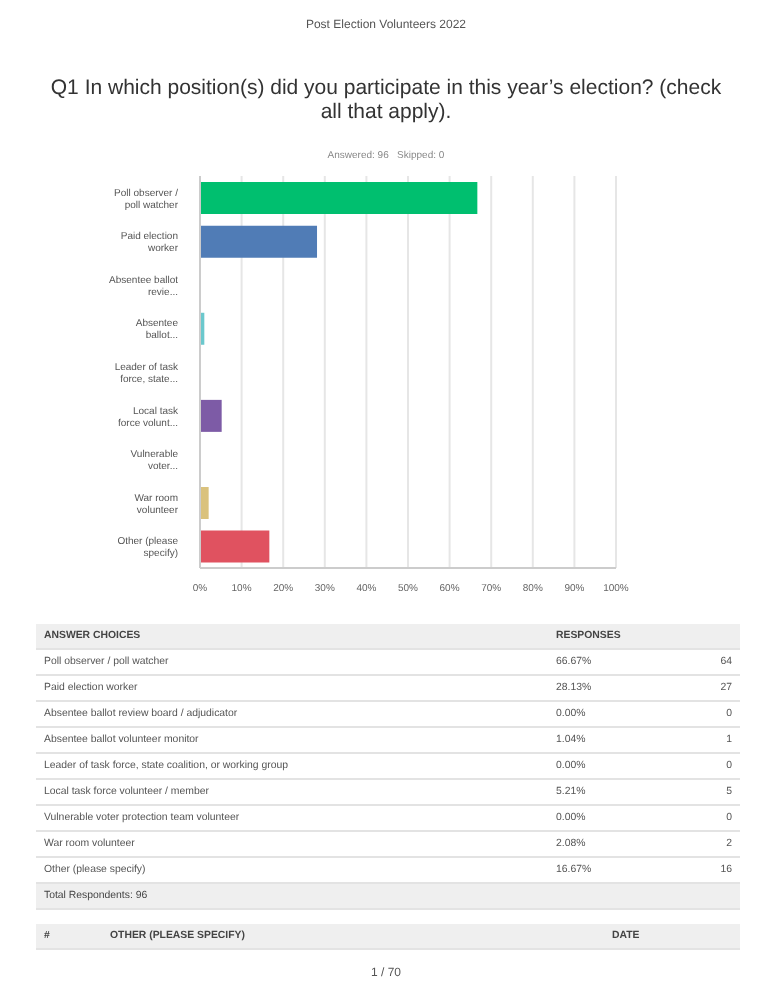 This screenshot has height=1000, width=772. I want to click on chart-title: Q1 In which position(s) did you participate in this year’s election? (check all that apply)., so click(386, 100).